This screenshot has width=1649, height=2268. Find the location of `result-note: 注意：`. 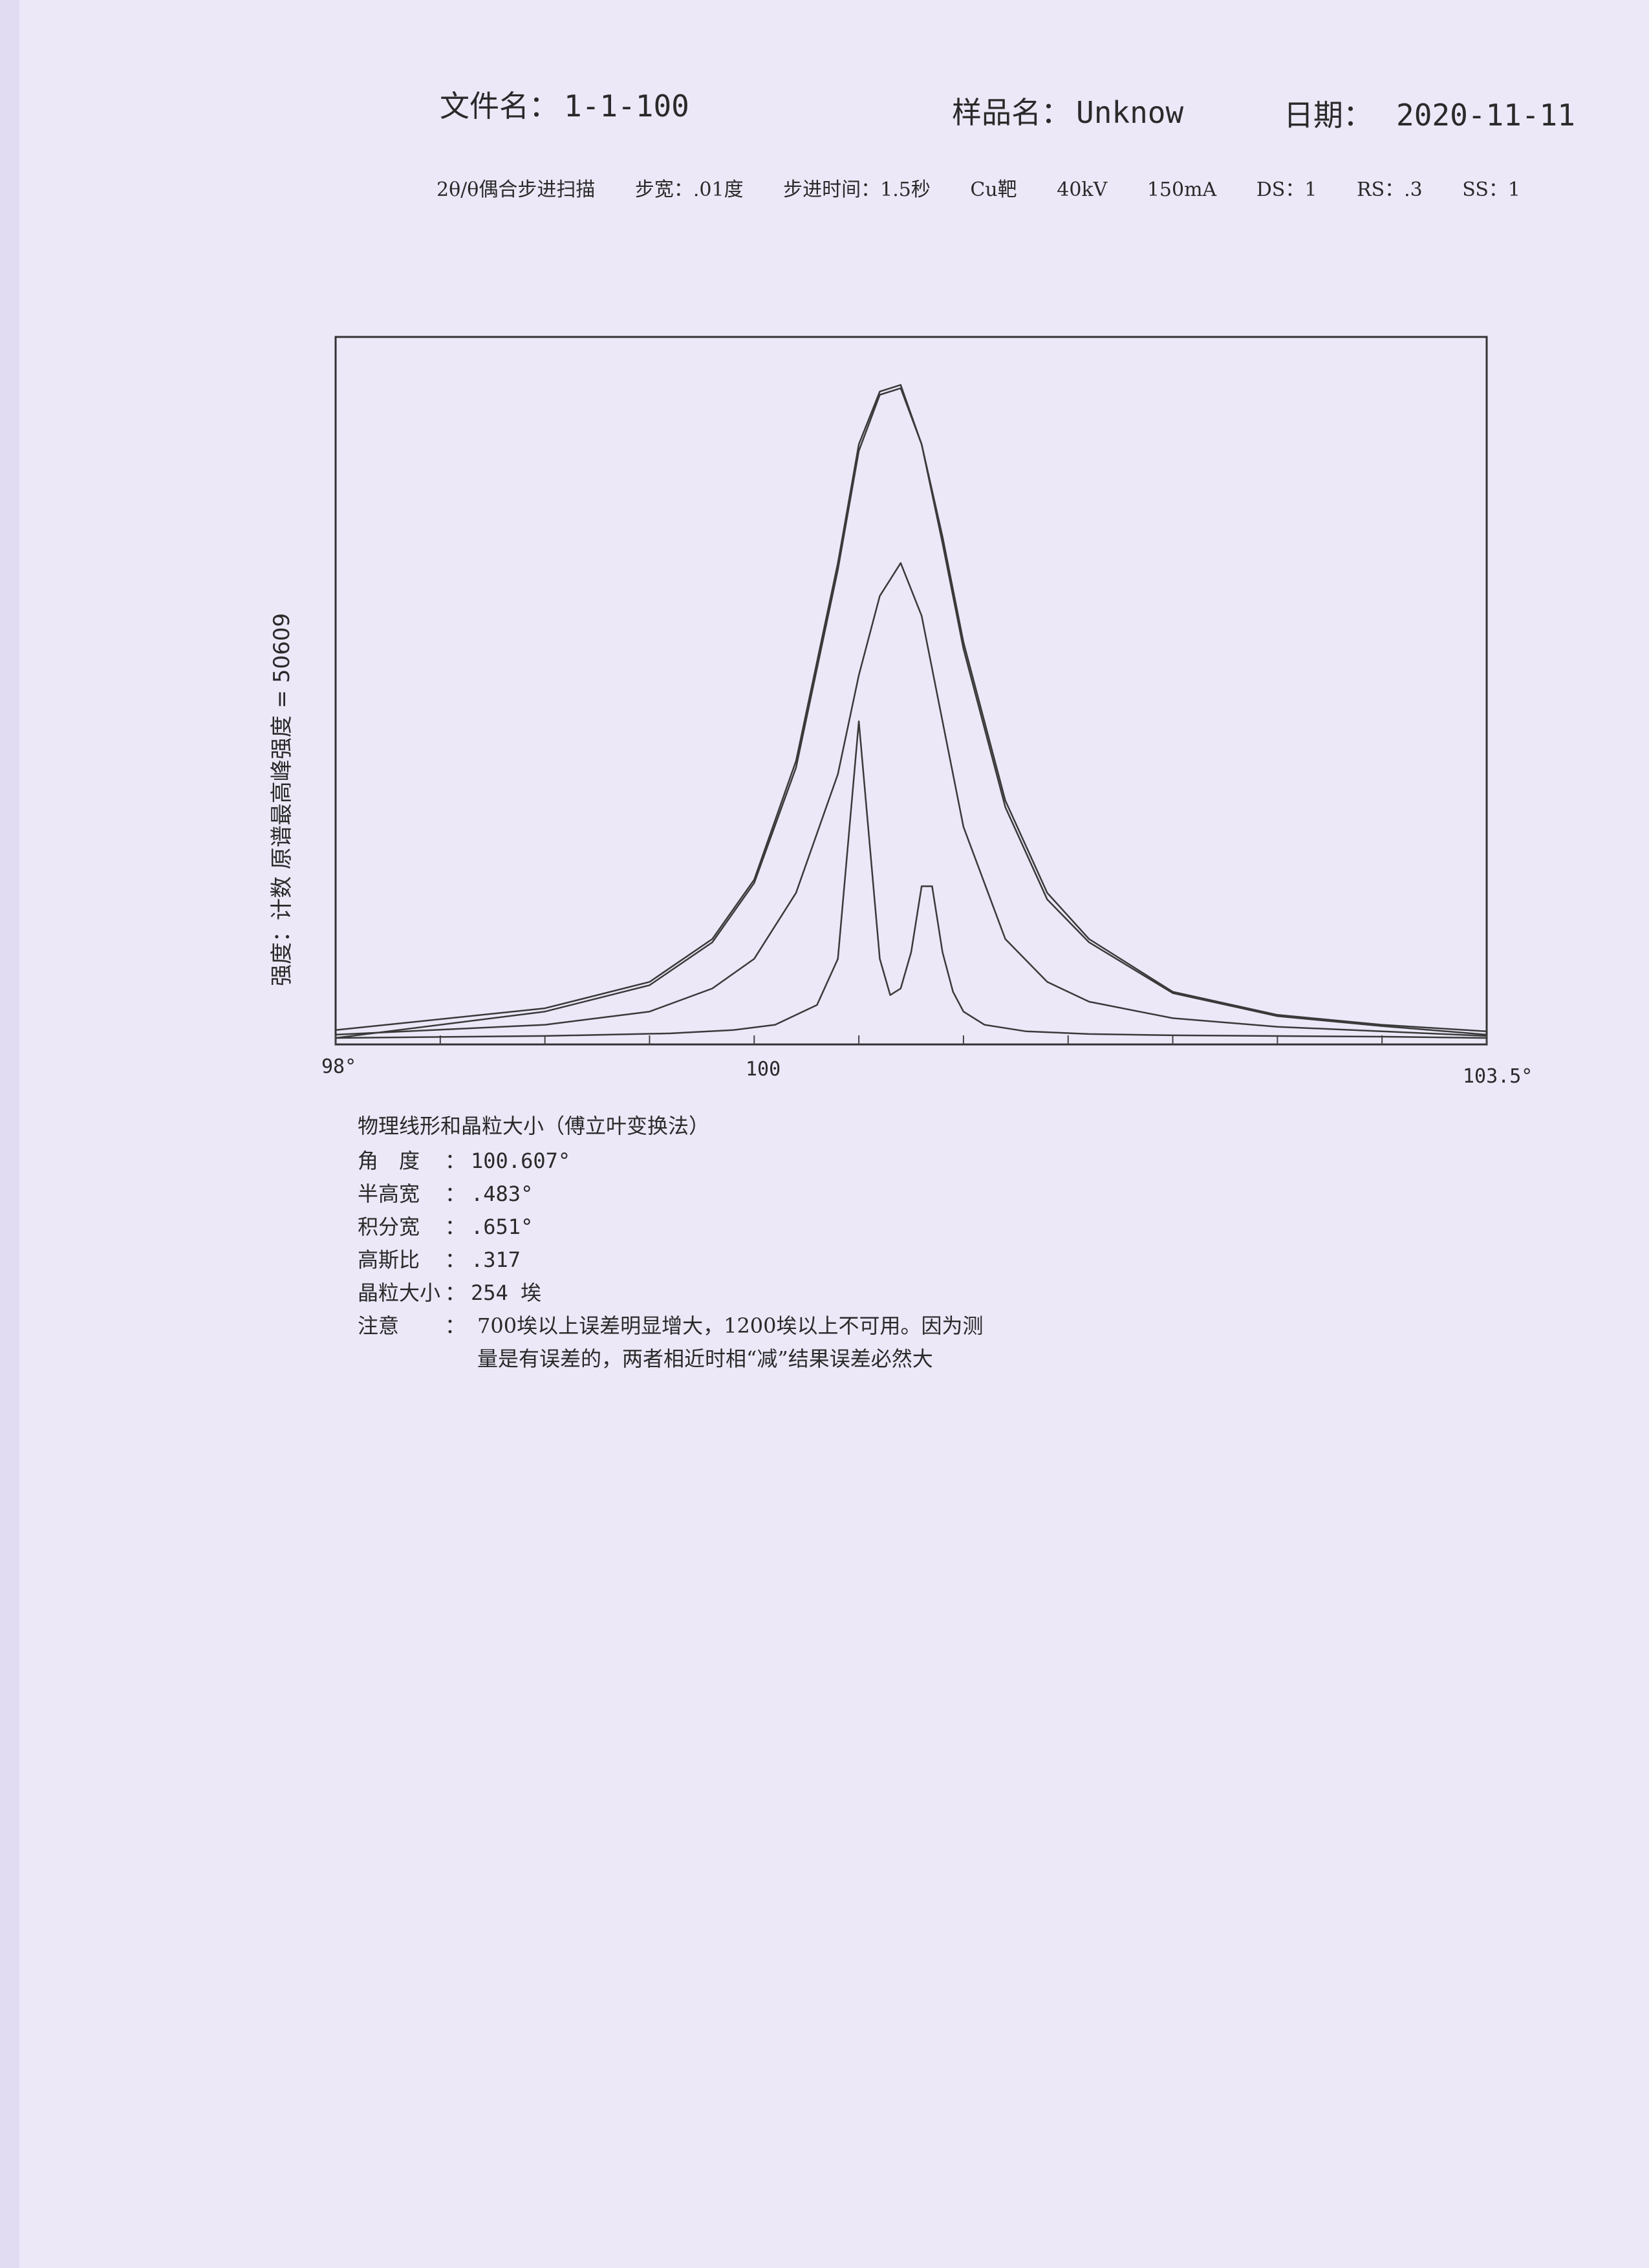

result-note: 注意： is located at coordinates (414, 1324).